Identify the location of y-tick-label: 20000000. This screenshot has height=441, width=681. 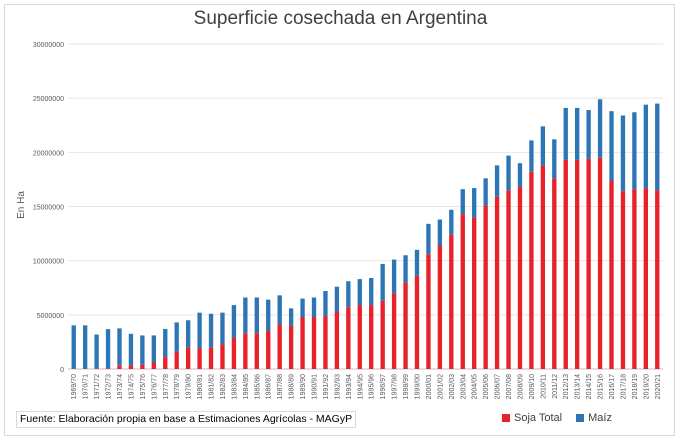
(48, 153).